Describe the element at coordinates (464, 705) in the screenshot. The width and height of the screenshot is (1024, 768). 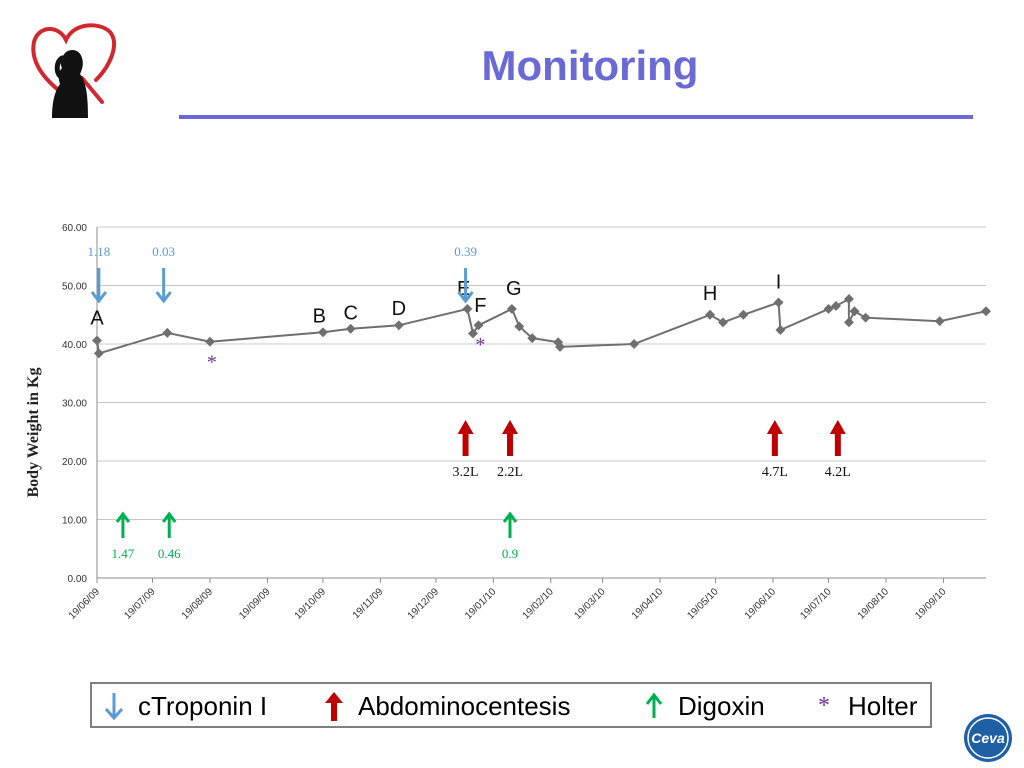
I see `legend-label-abdominocentesis: Abdominocentesis` at that location.